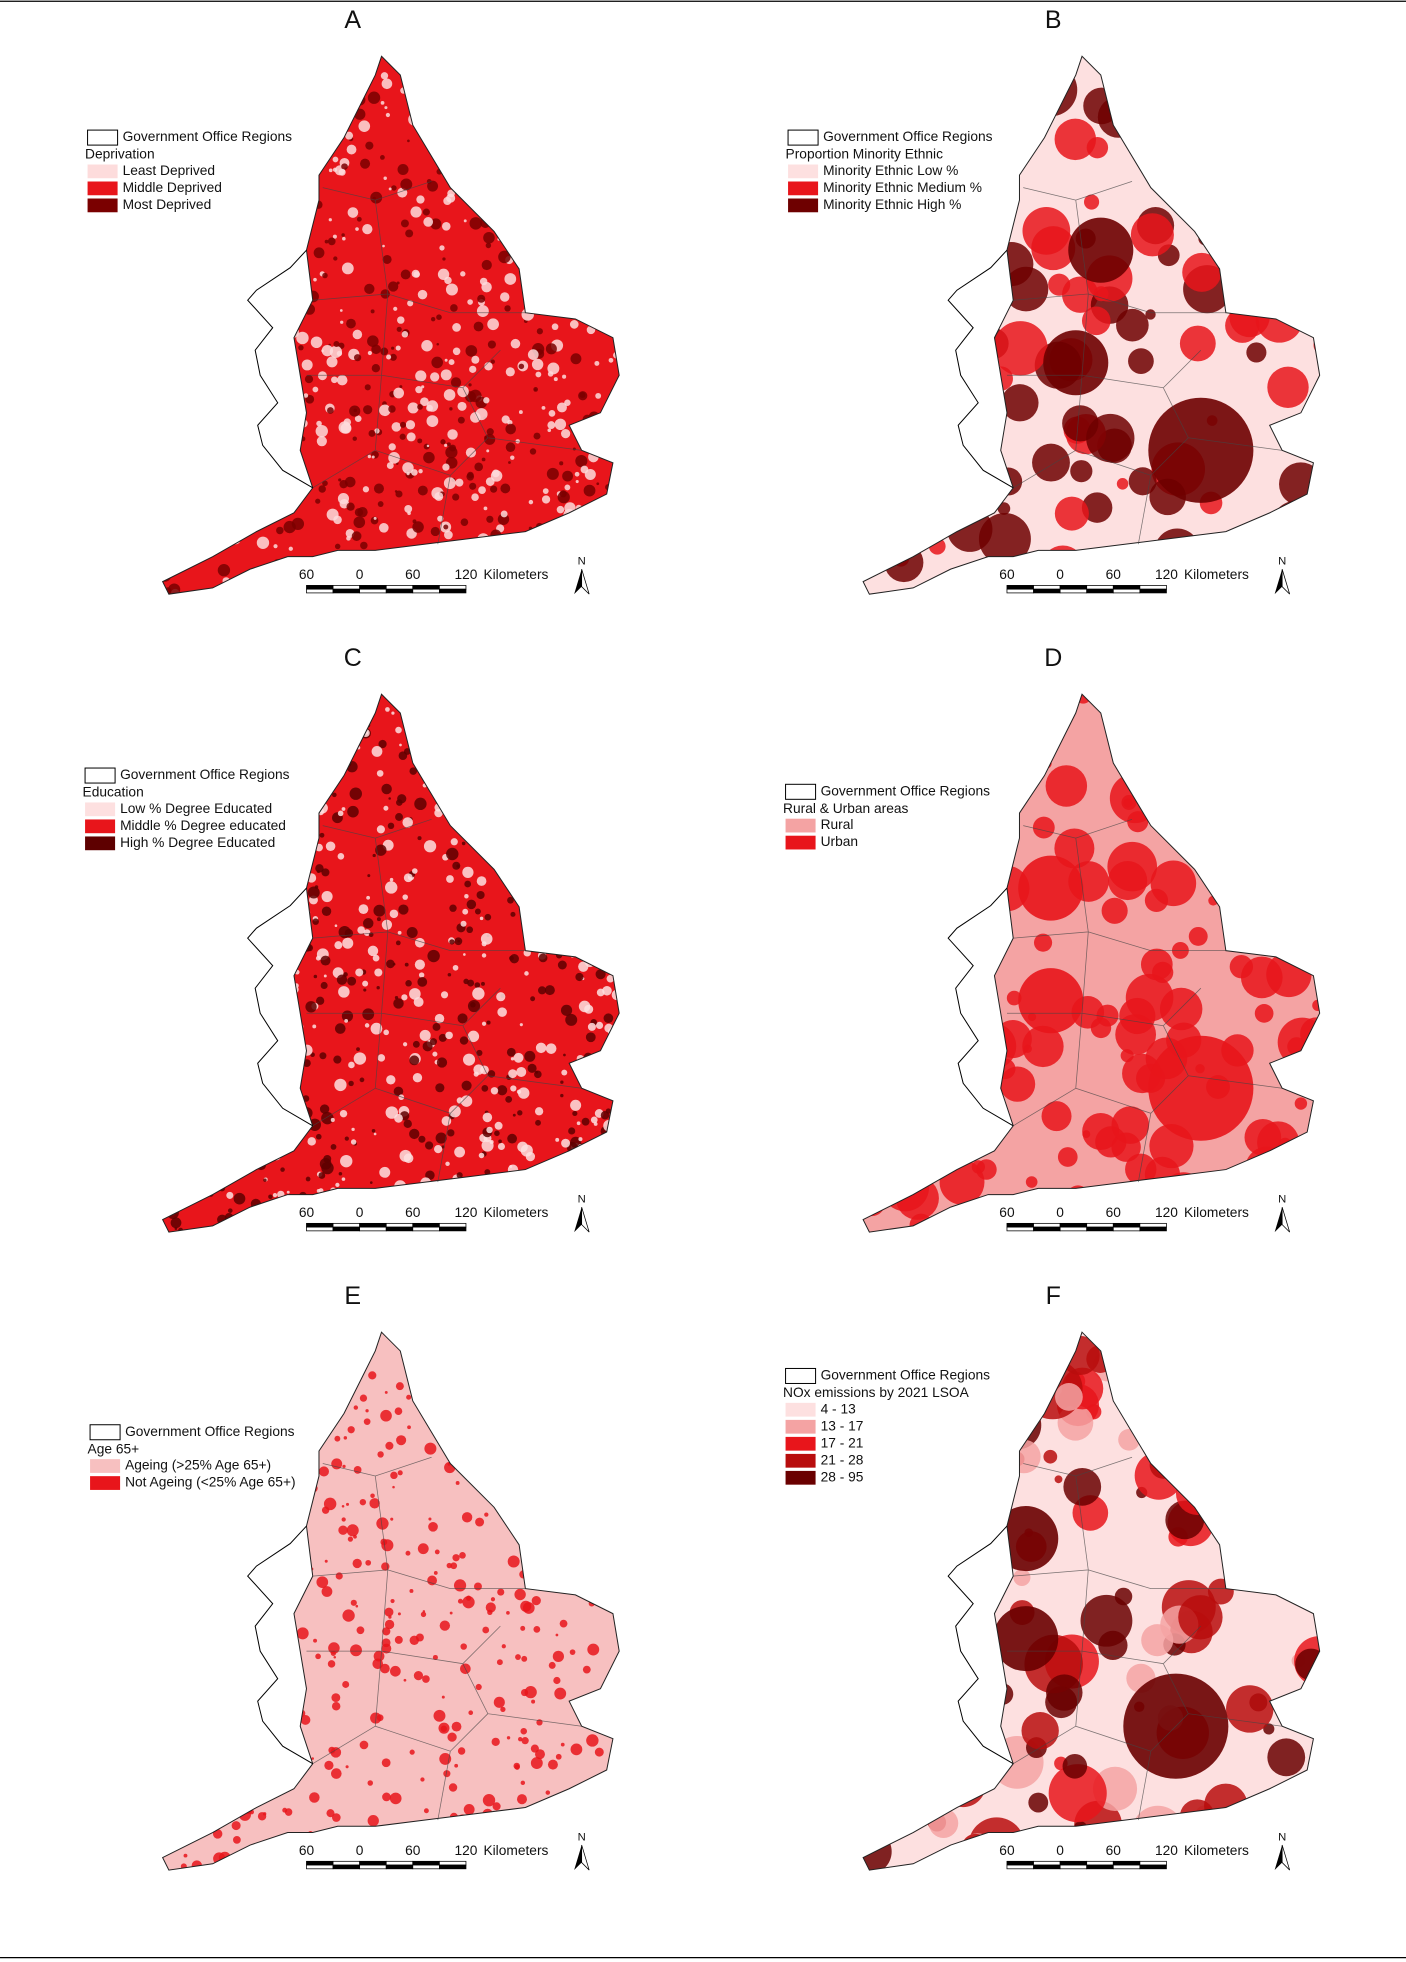  What do you see at coordinates (103, 137) in the screenshot?
I see `legend-boundary-swatch` at bounding box center [103, 137].